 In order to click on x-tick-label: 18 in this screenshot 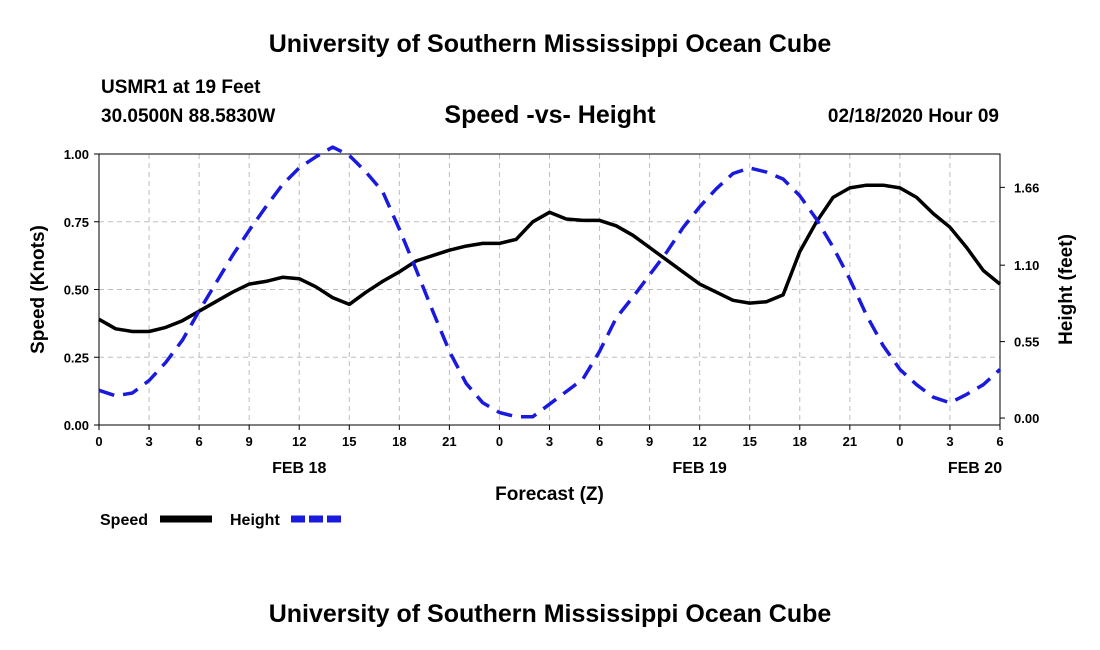, I will do `click(399, 441)`.